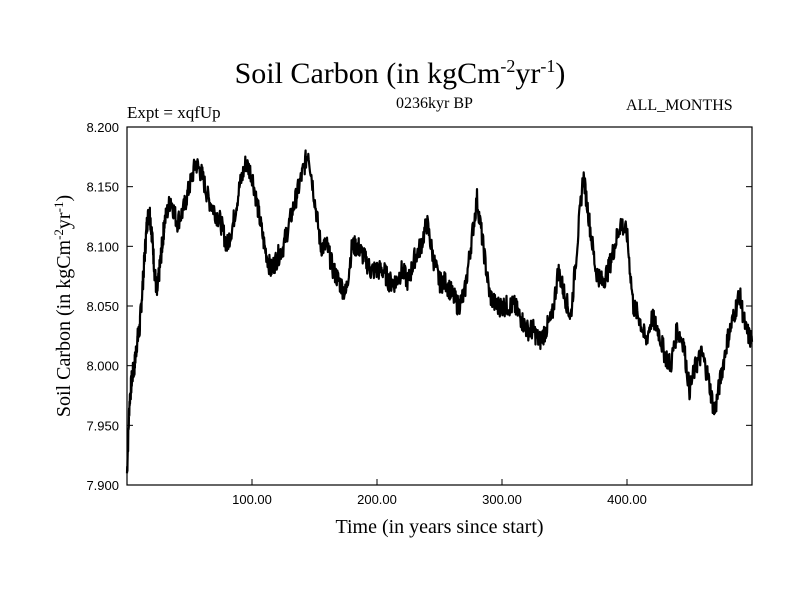  Describe the element at coordinates (102, 306) in the screenshot. I see `y-tick-label: 8.050` at that location.